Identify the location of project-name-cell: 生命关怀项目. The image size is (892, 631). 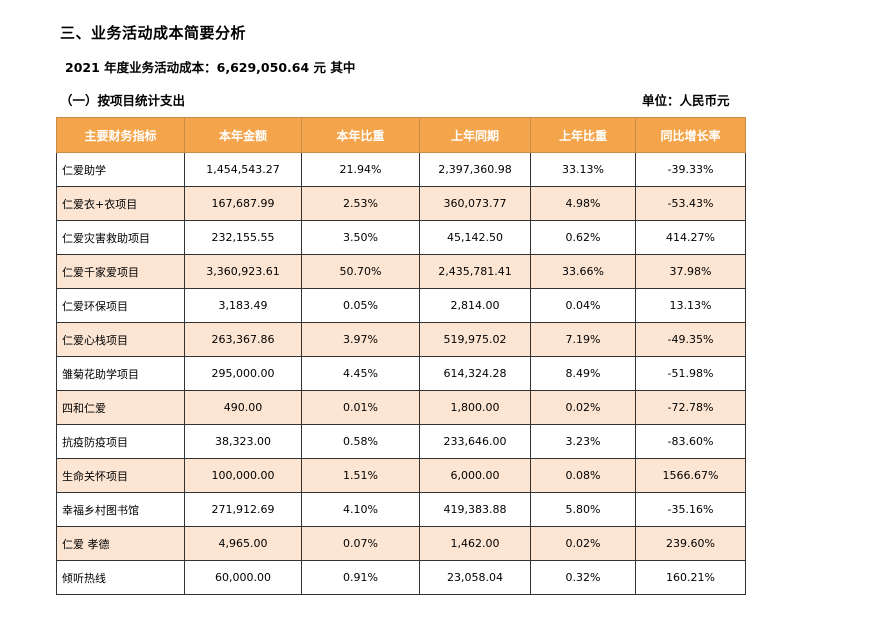
(120, 475).